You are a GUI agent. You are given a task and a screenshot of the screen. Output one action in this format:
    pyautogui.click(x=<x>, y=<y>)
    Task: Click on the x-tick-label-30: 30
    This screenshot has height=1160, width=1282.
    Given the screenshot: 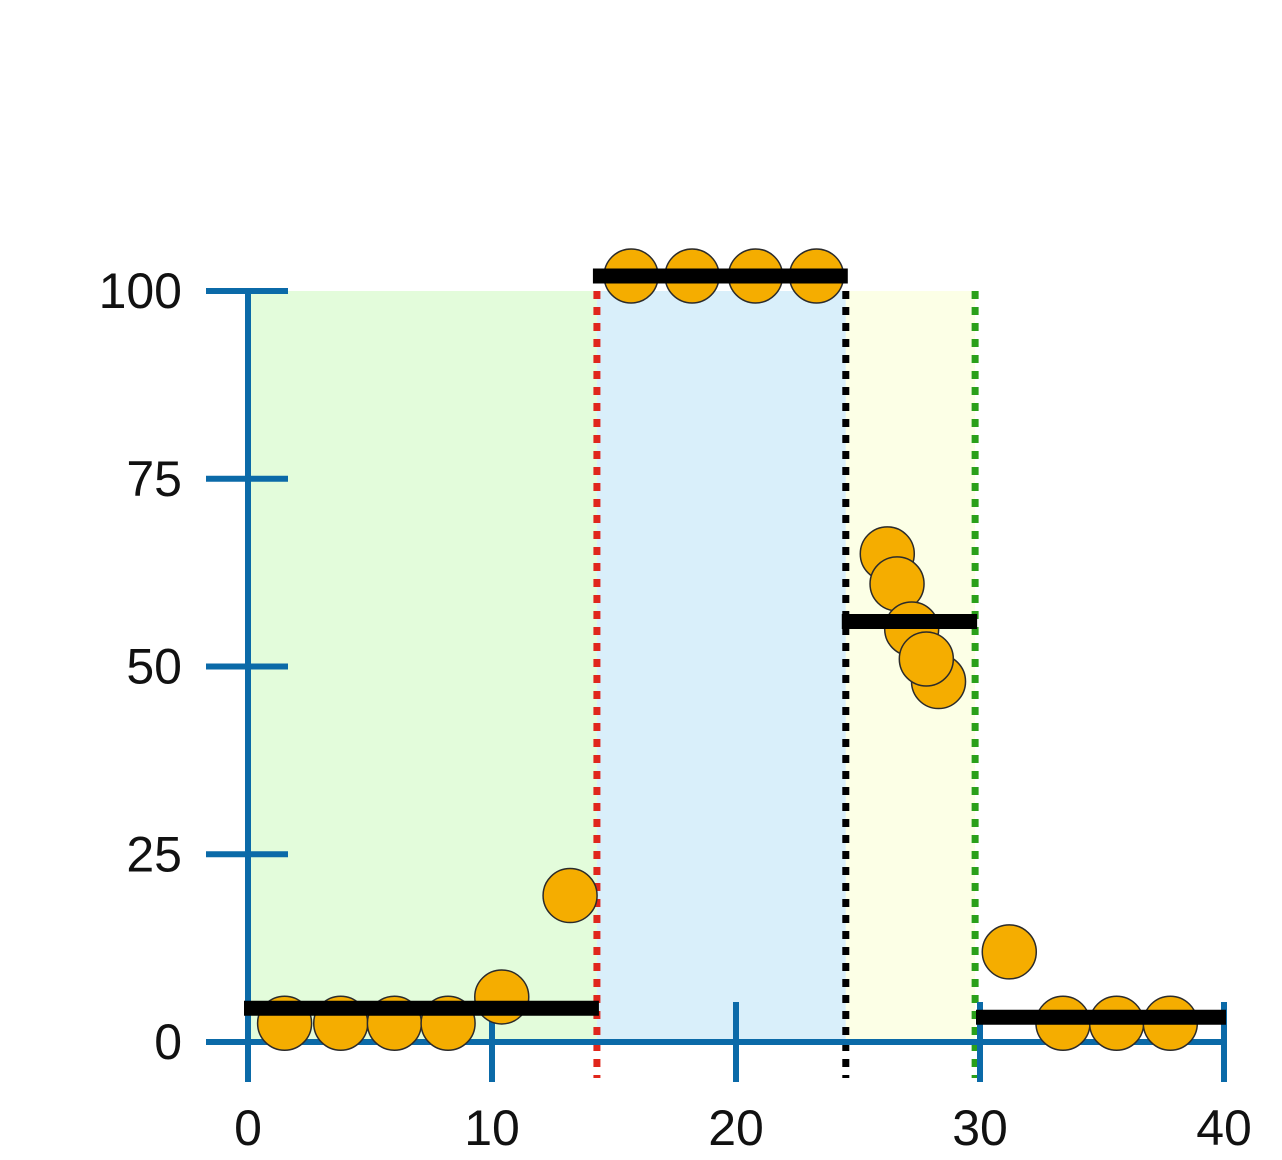 What is the action you would take?
    pyautogui.click(x=980, y=1128)
    